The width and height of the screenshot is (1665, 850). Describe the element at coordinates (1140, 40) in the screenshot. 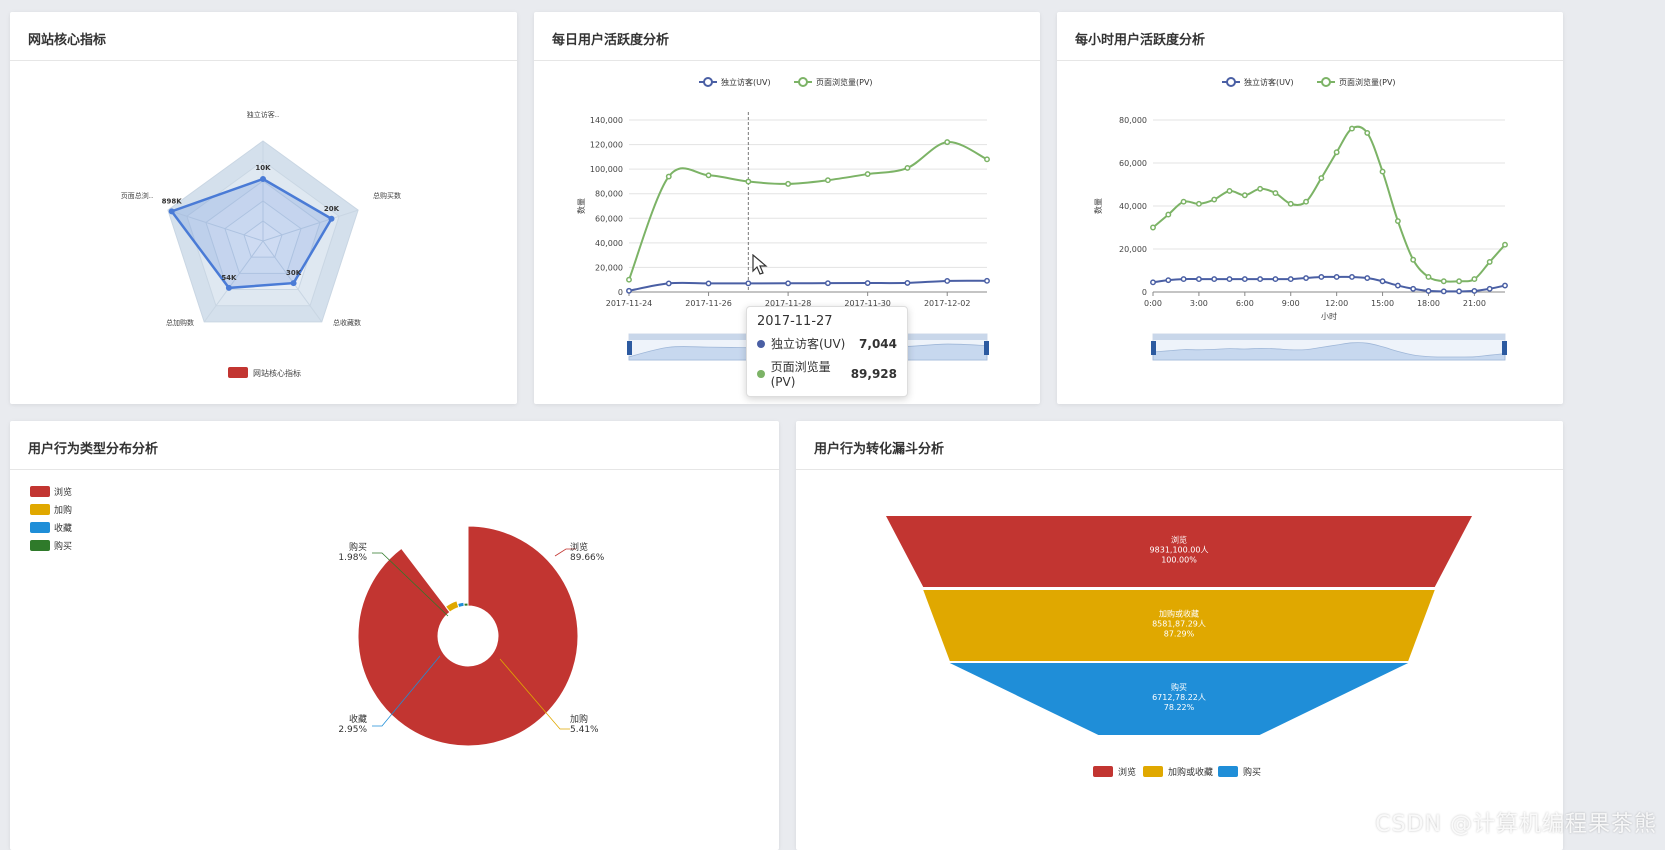

I see `panel-title: 每小时用户活跃度分析` at that location.